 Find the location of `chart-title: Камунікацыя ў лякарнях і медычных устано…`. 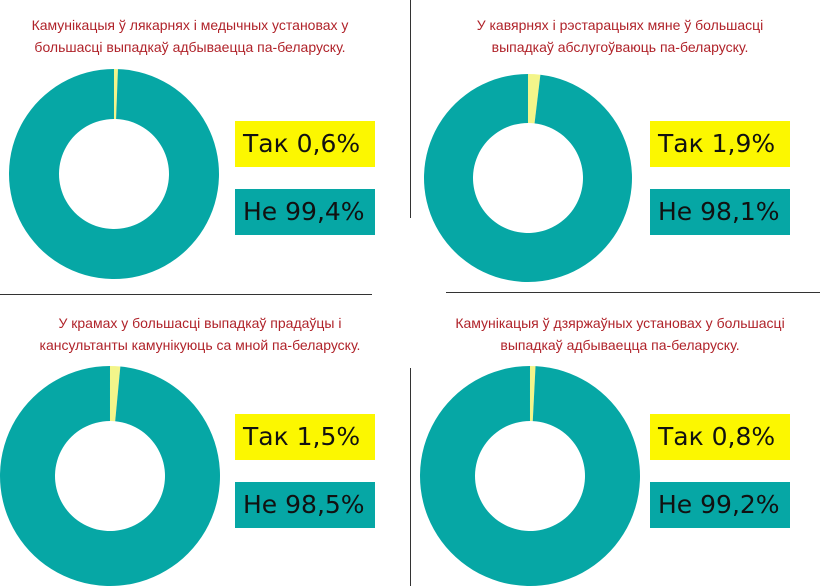

chart-title: Камунікацыя ў лякарнях і медычных устано… is located at coordinates (190, 36).